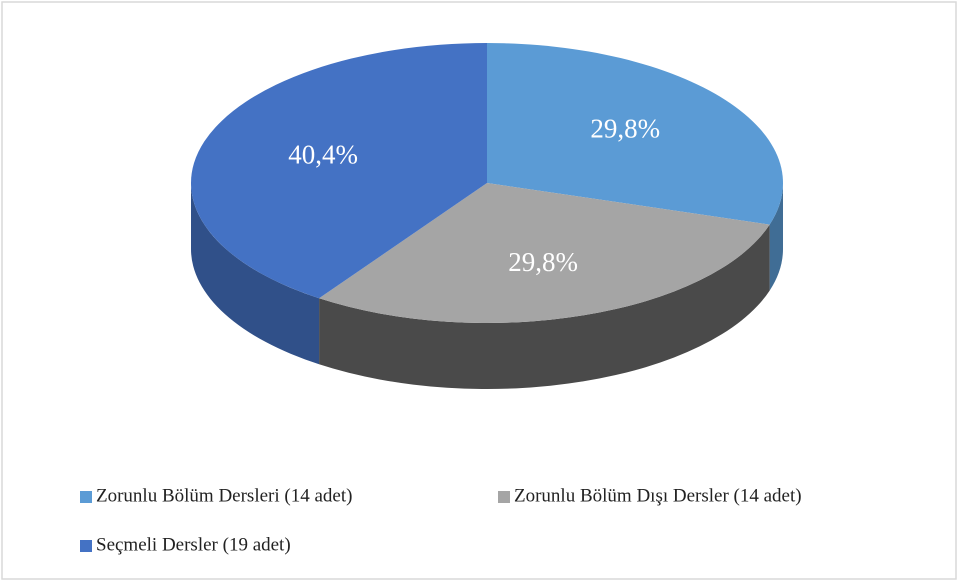  What do you see at coordinates (323, 154) in the screenshot?
I see `data-label: 40,4%` at bounding box center [323, 154].